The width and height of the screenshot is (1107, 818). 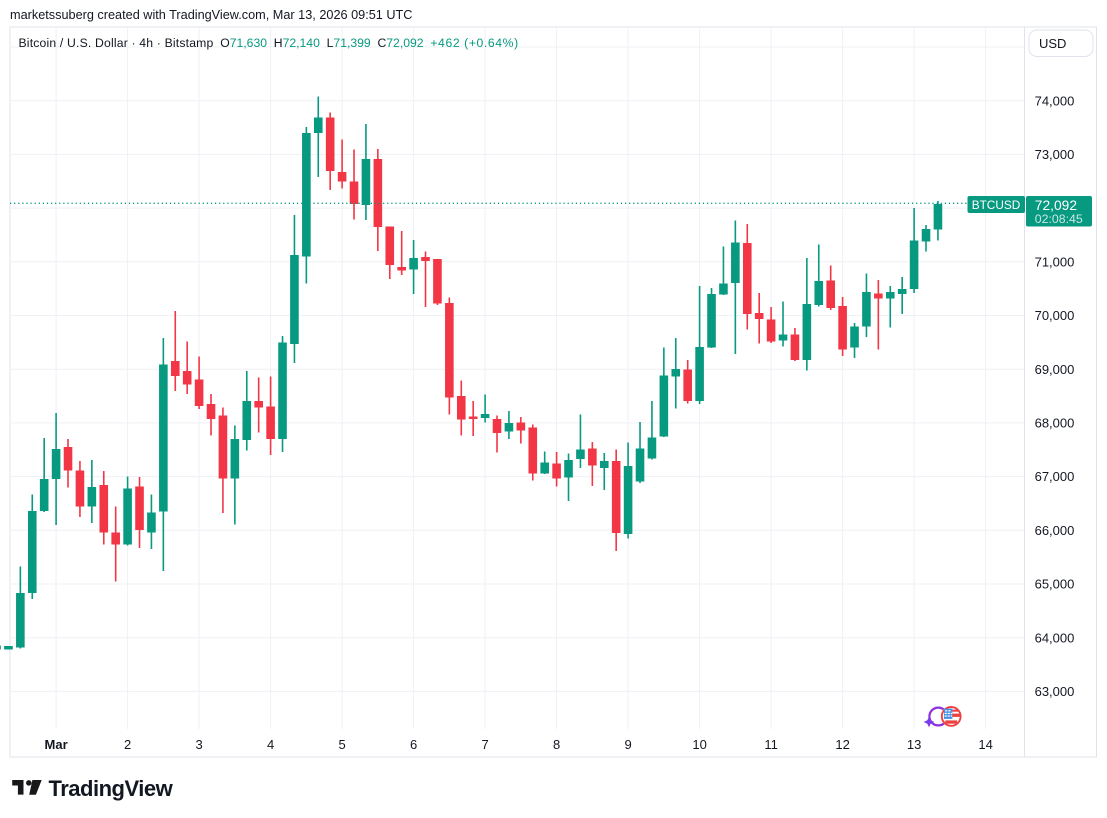 I want to click on svg-text: 7, so click(x=484, y=744).